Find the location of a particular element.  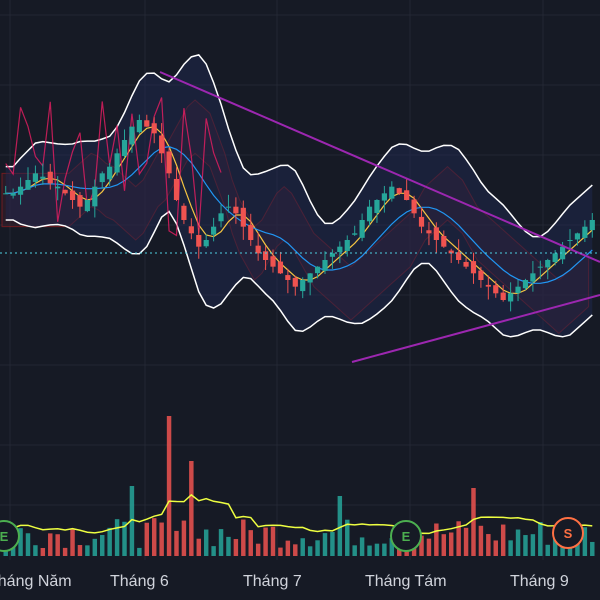

x-axis-label-3: Tháng Tám is located at coordinates (406, 581).